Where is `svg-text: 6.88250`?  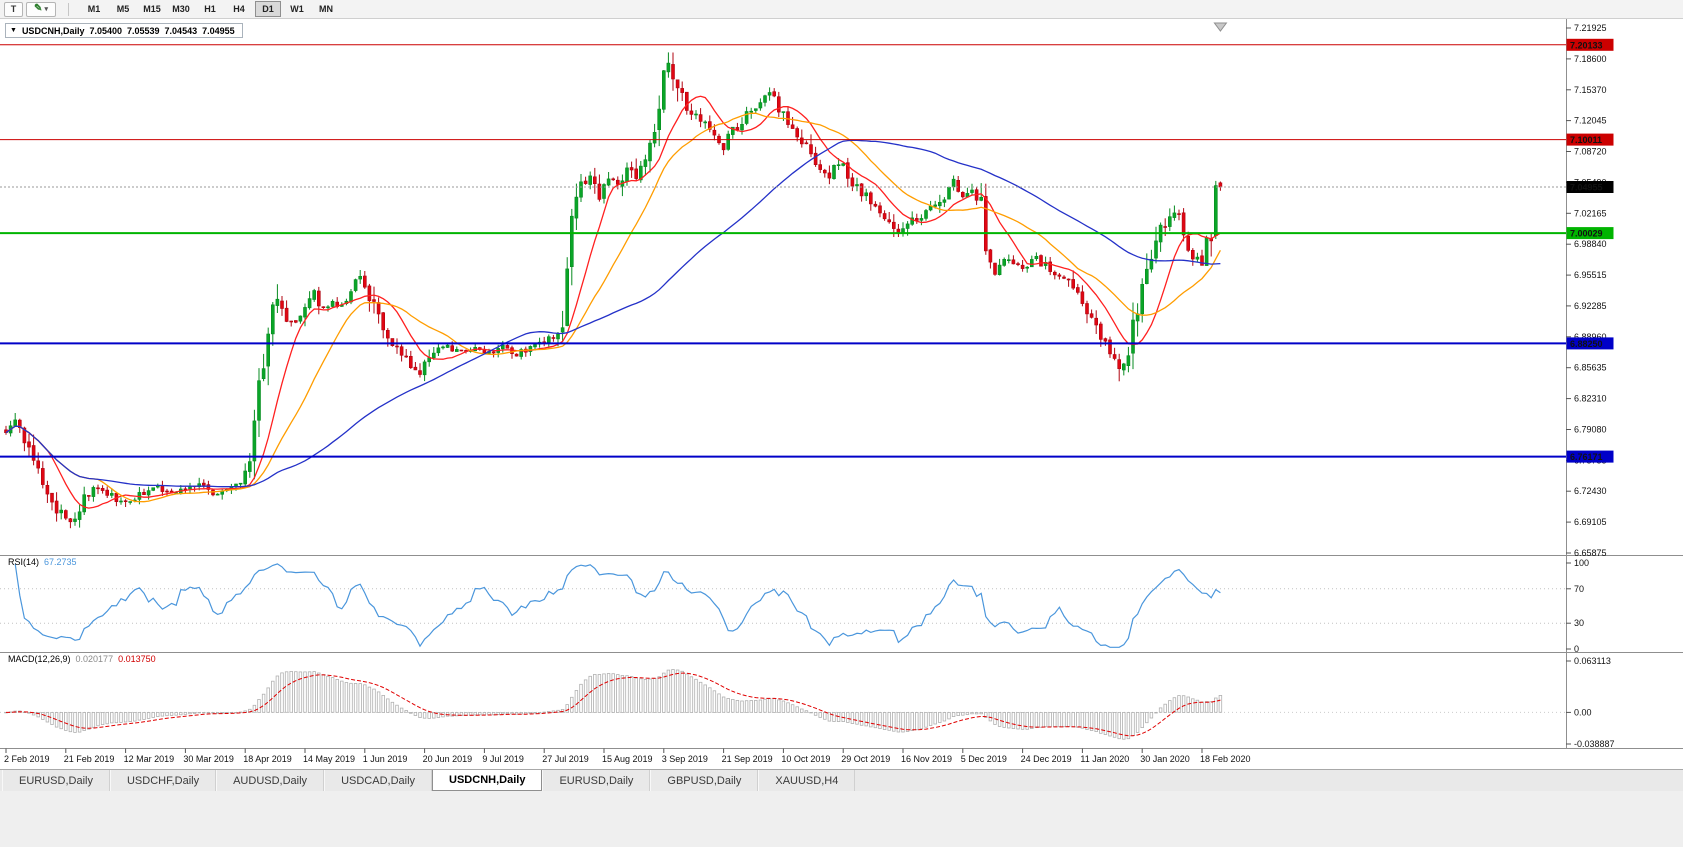
svg-text: 6.88250 is located at coordinates (1586, 344).